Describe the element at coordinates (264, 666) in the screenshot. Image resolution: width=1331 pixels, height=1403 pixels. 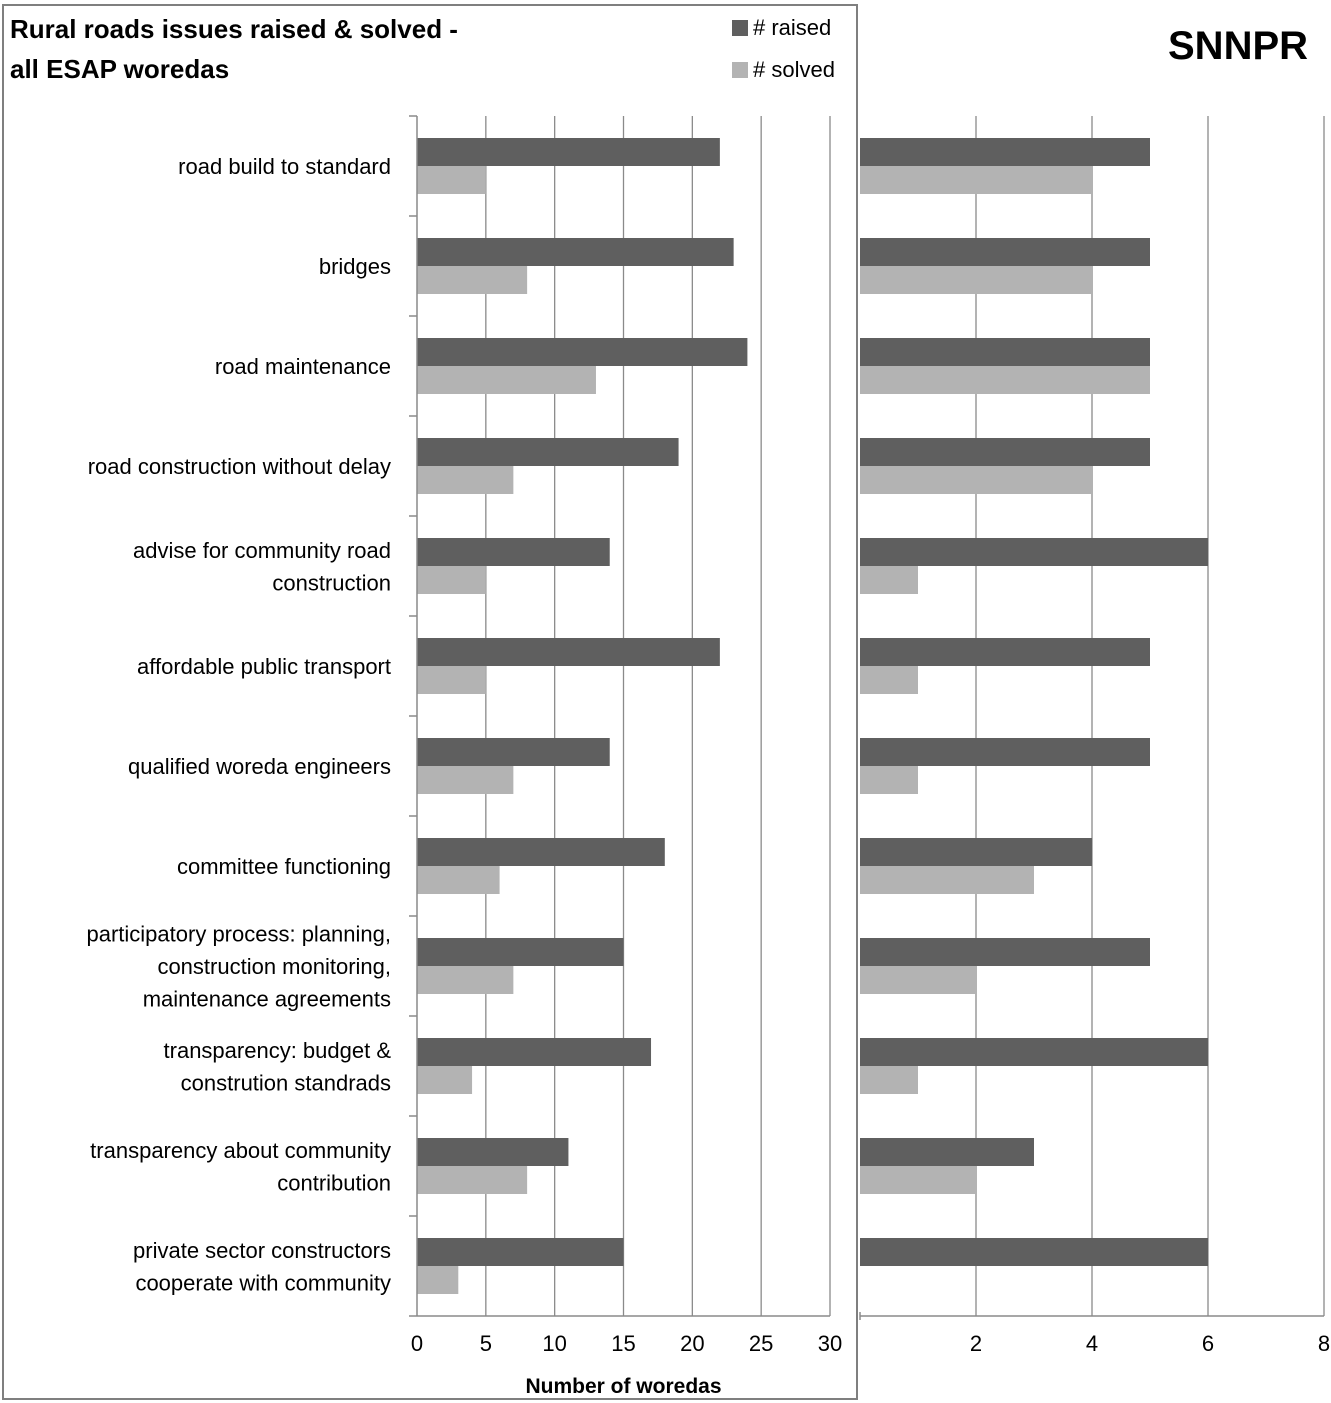
I see `category-label: affordable public transport` at that location.